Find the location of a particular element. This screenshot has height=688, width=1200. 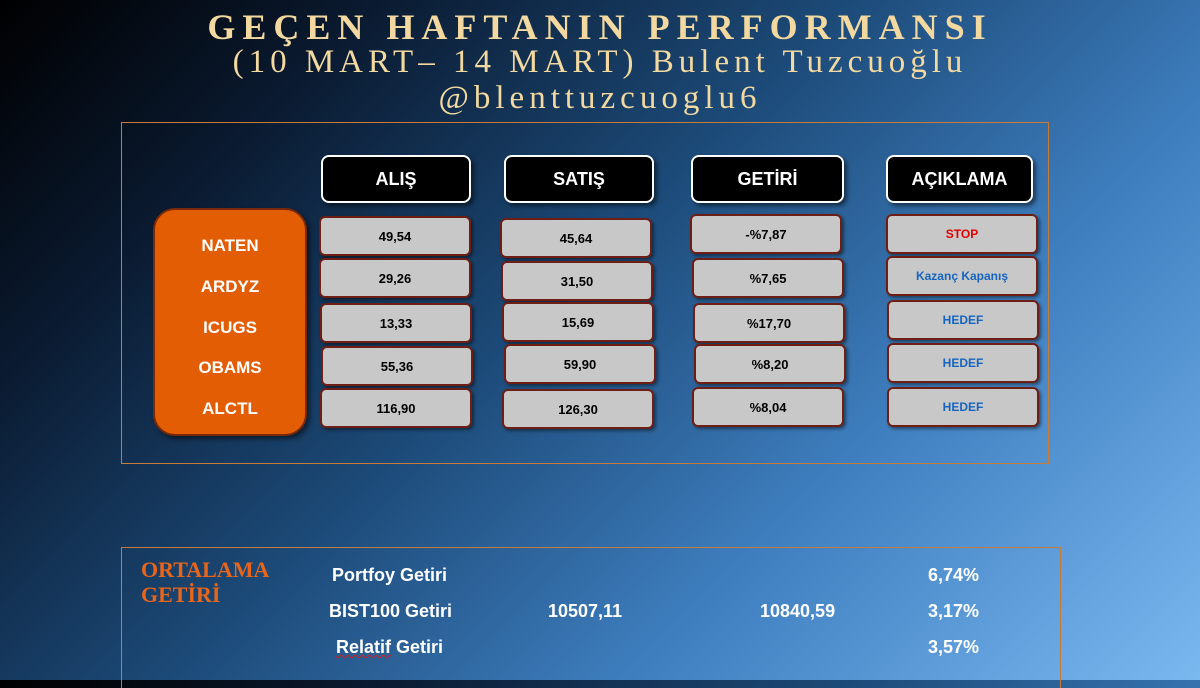

alis-cell: 55,36 is located at coordinates (397, 366).